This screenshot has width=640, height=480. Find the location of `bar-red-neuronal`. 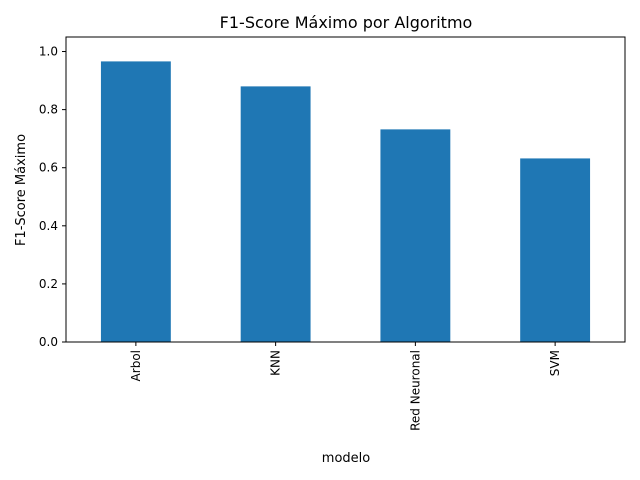

bar-red-neuronal is located at coordinates (415, 235).